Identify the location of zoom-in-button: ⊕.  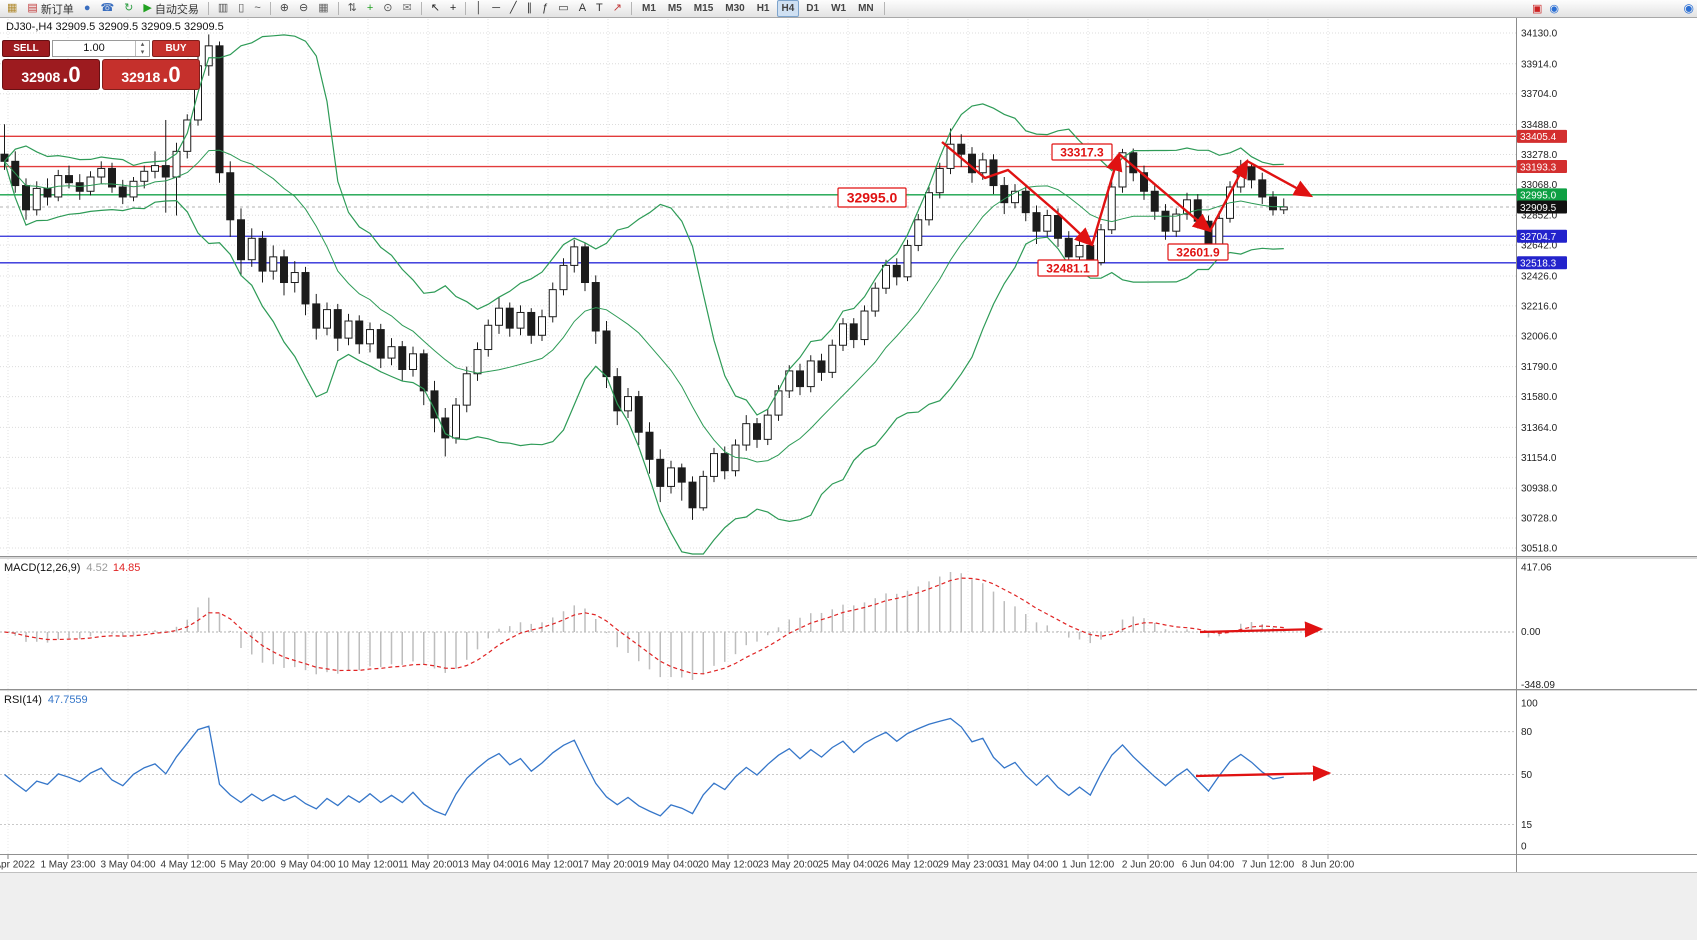
(284, 8).